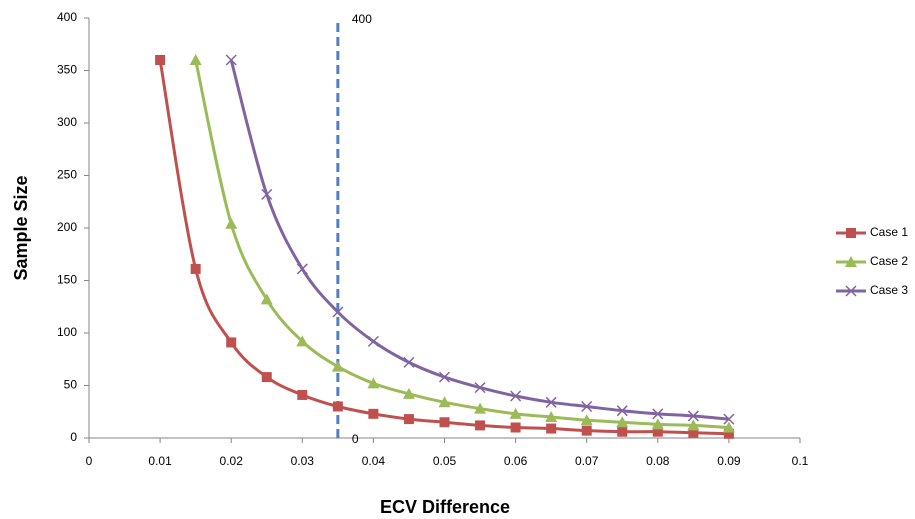 This screenshot has height=519, width=915. What do you see at coordinates (374, 461) in the screenshot?
I see `x-tick-label: 0.04` at bounding box center [374, 461].